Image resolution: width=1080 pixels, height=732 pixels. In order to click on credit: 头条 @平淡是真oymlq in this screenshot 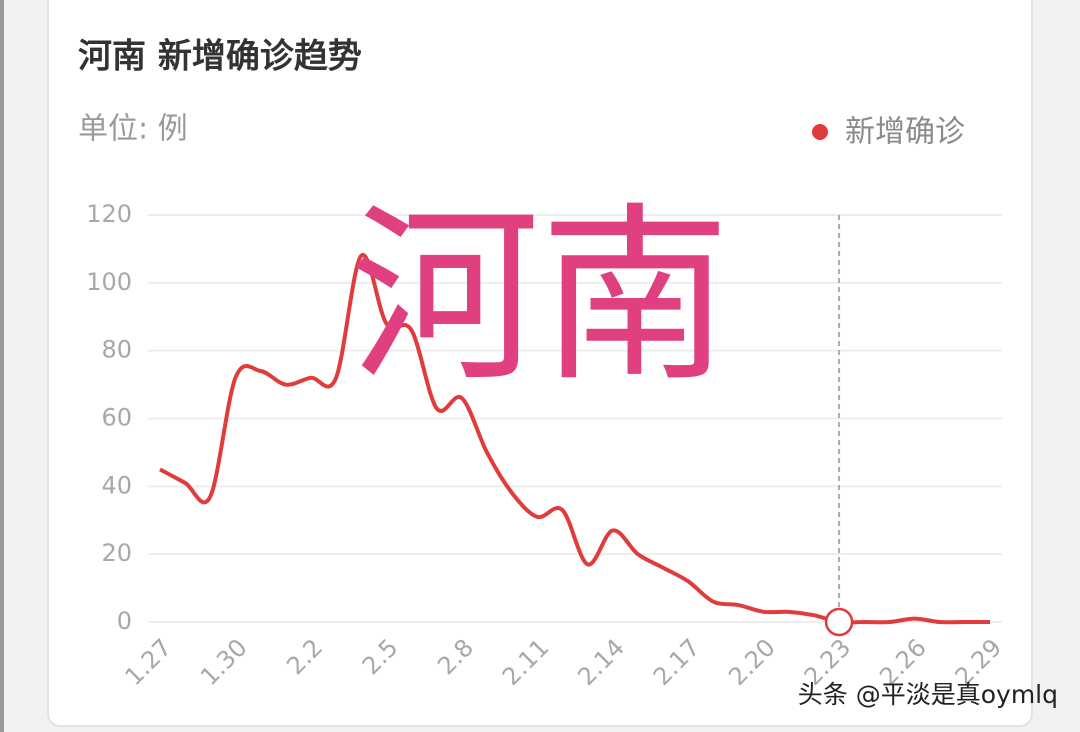, I will do `click(928, 694)`.